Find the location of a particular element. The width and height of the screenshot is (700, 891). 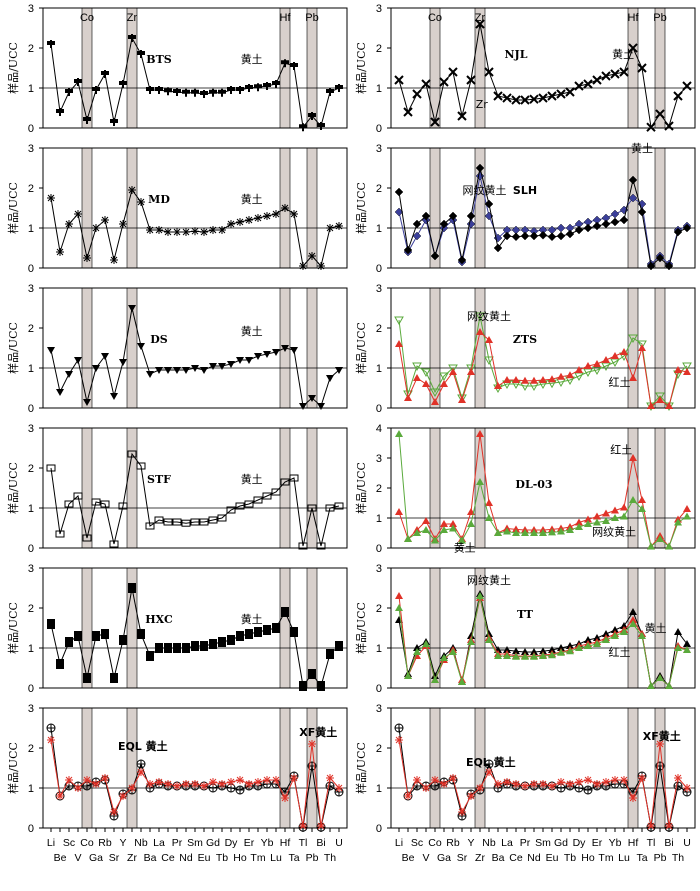

data-point-eu is located at coordinates (204, 786).